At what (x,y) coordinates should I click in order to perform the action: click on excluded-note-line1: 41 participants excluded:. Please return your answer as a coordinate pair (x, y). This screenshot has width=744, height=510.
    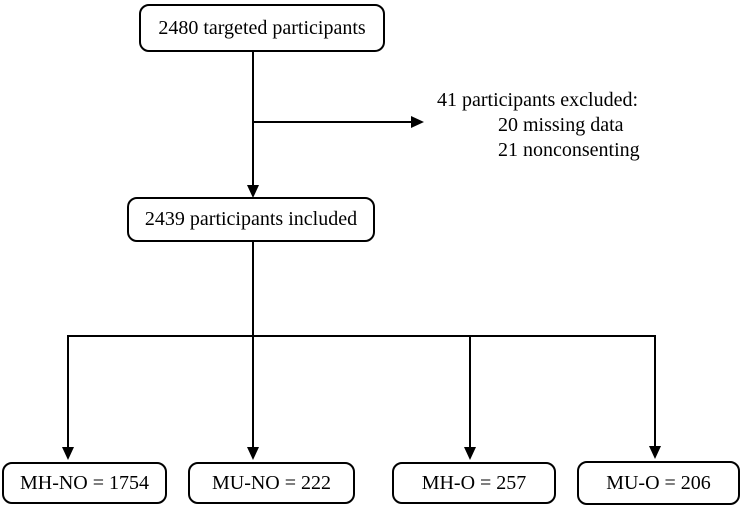
    Looking at the image, I should click on (538, 100).